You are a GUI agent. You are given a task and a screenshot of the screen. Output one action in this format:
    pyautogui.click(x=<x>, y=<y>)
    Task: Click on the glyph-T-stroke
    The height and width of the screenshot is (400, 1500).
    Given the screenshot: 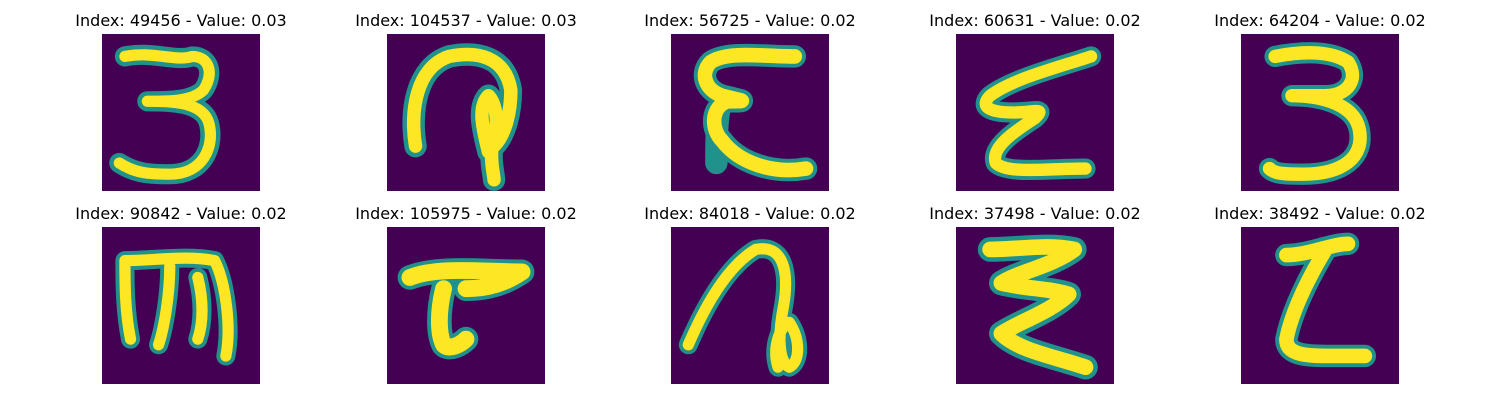 What is the action you would take?
    pyautogui.click(x=466, y=309)
    